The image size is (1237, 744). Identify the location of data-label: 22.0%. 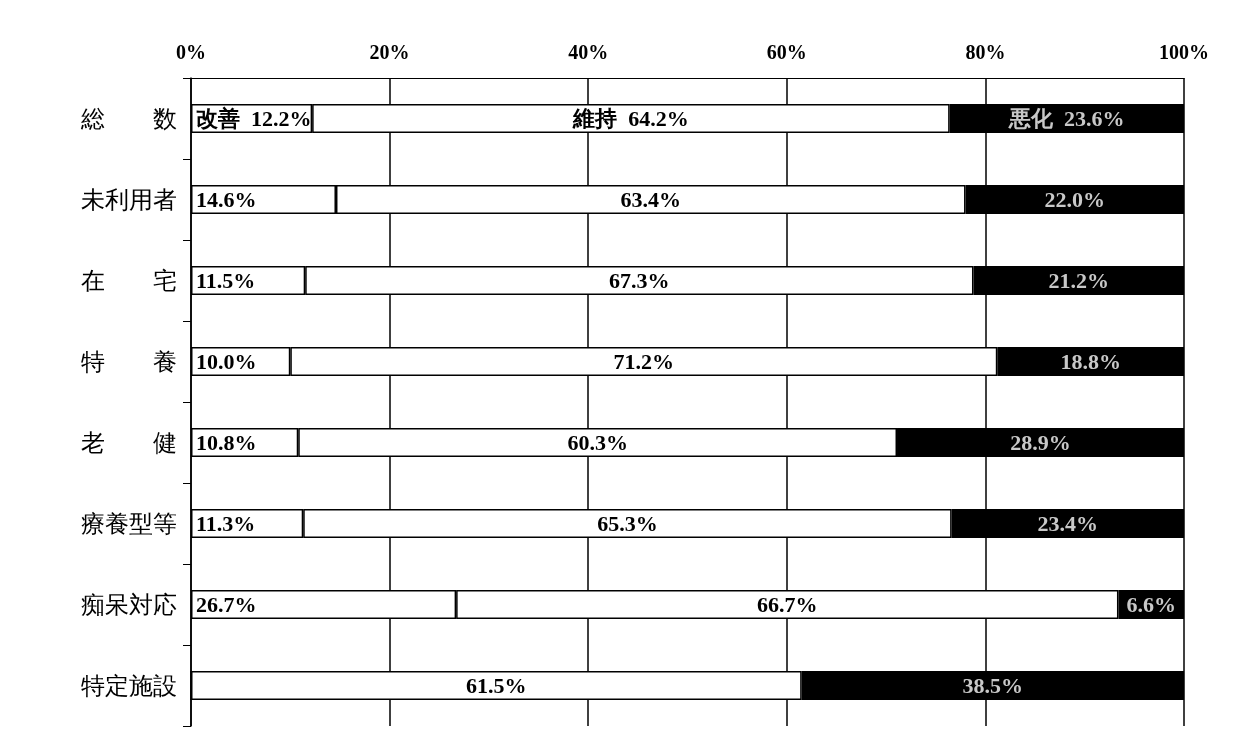
(1075, 199).